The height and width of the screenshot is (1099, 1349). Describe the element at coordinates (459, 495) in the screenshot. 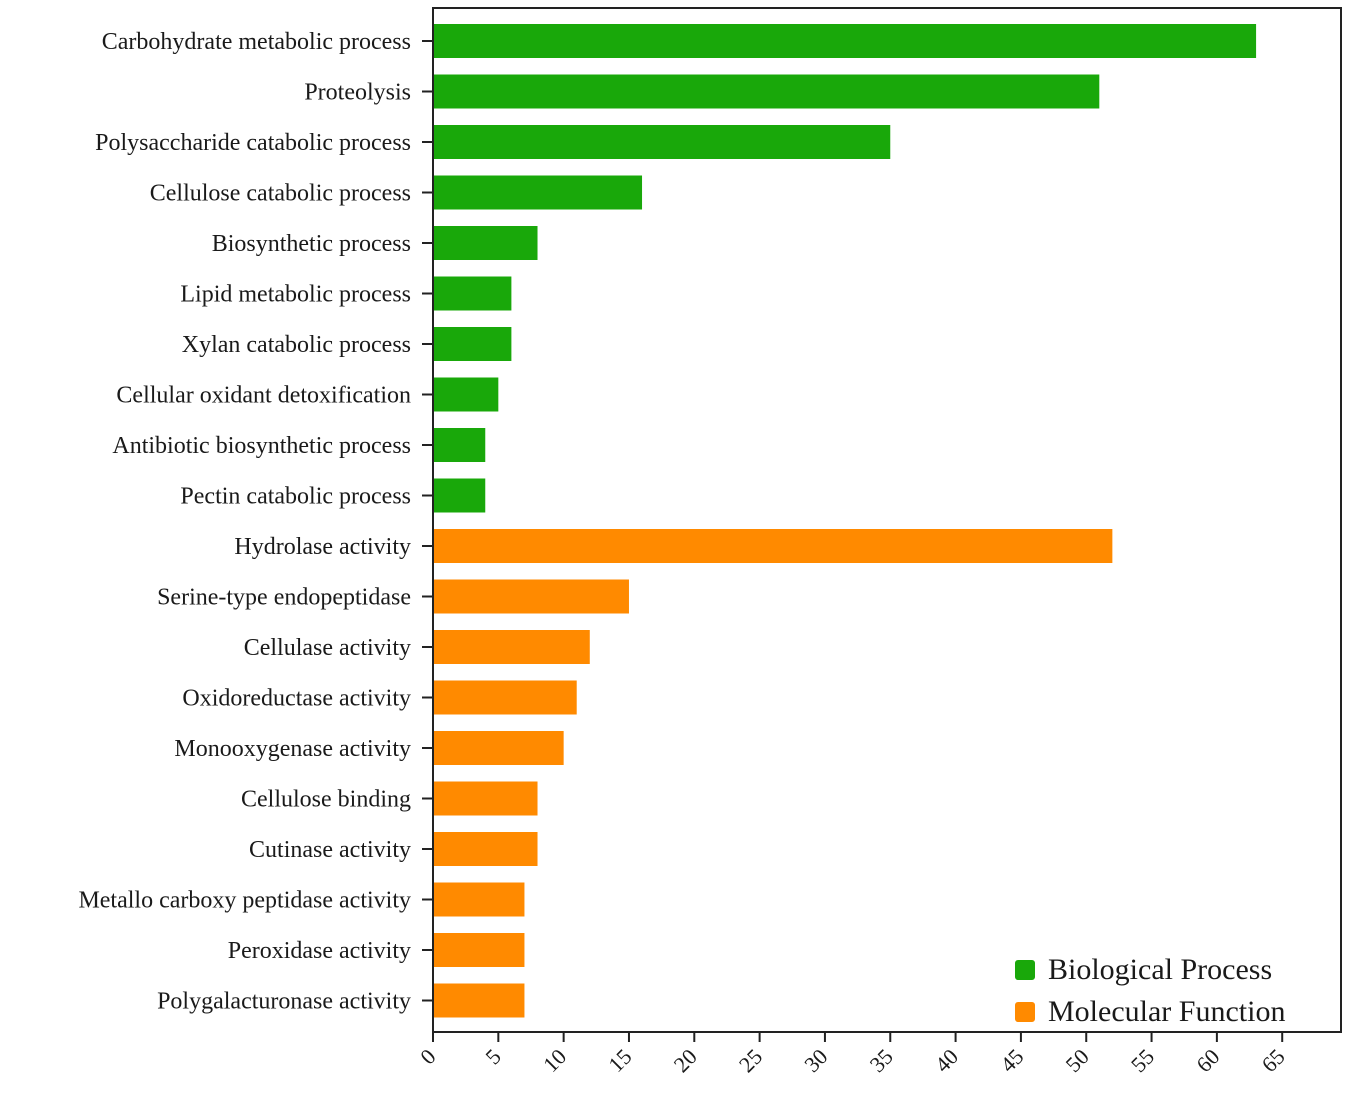

I see `bar-pectin-catabolic-process` at that location.